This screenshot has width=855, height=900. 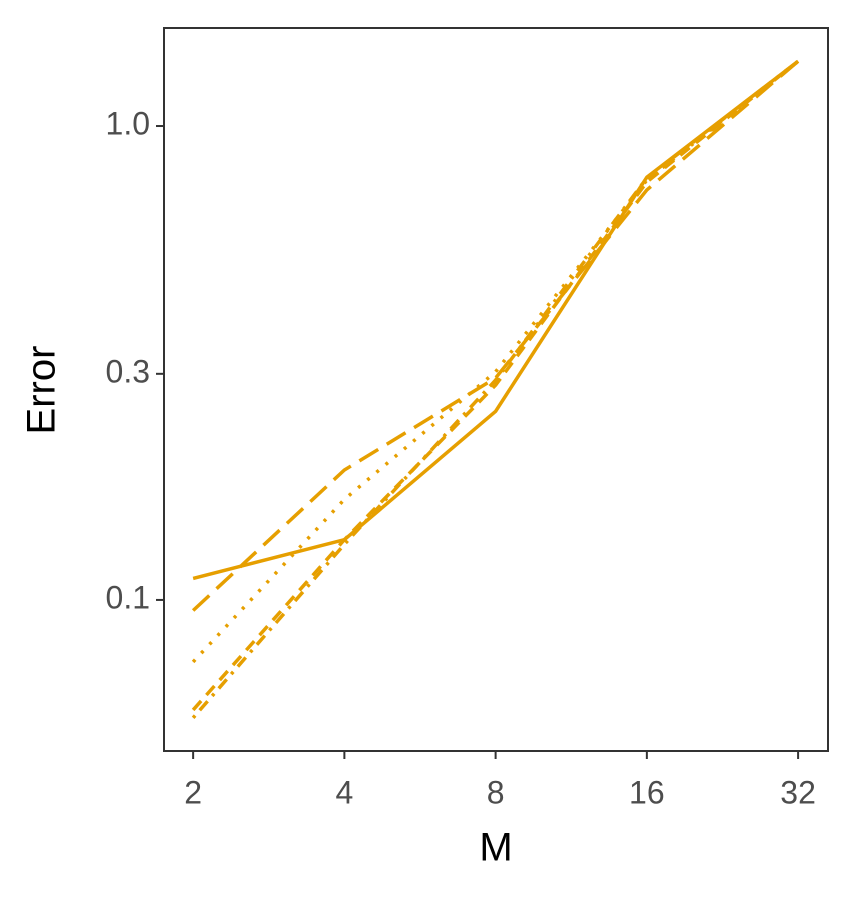 What do you see at coordinates (647, 792) in the screenshot?
I see `x-tick-label: 16` at bounding box center [647, 792].